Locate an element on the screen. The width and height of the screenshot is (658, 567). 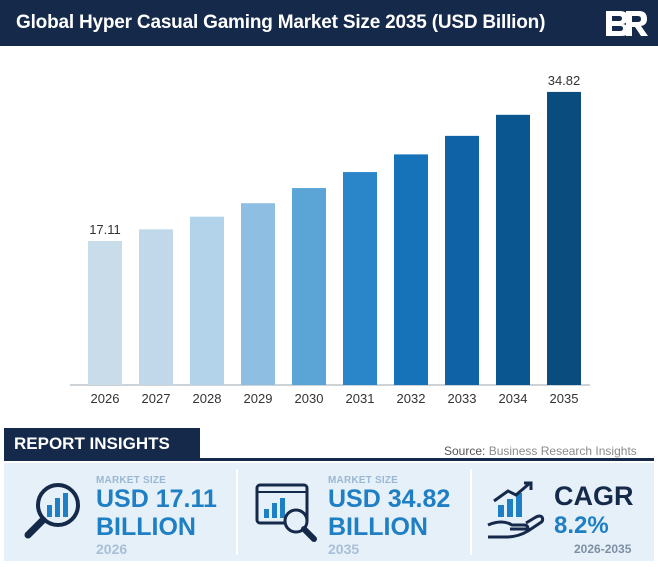
cagr-value: 8.2% is located at coordinates (581, 525).